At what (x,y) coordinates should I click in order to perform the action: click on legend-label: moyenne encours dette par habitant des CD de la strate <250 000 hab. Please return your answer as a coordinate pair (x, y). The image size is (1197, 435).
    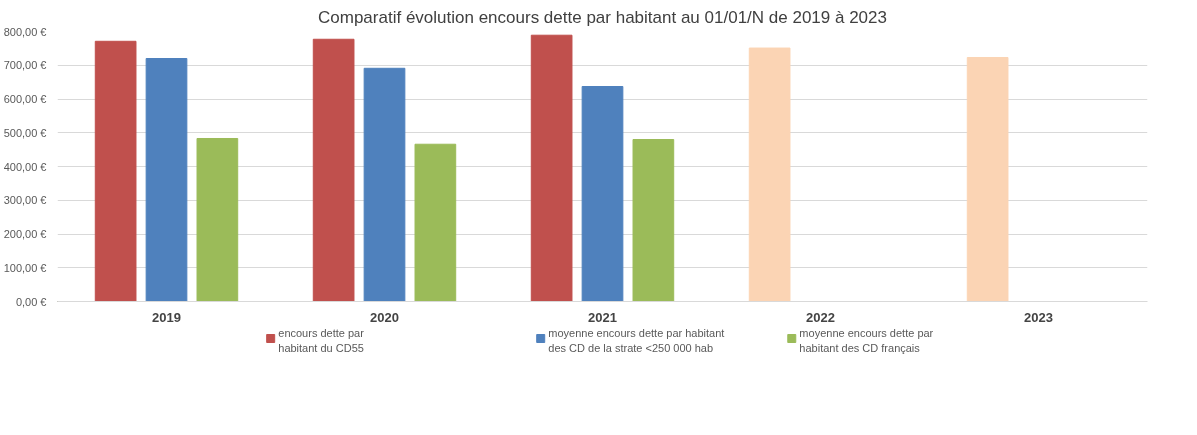
    Looking at the image, I should click on (636, 340).